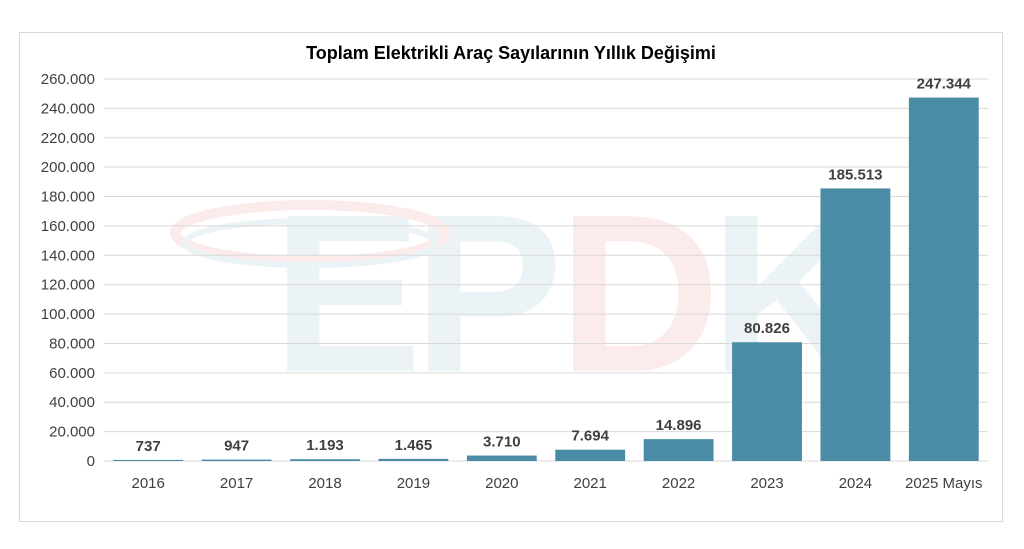  What do you see at coordinates (767, 328) in the screenshot?
I see `data-label: 80.826` at bounding box center [767, 328].